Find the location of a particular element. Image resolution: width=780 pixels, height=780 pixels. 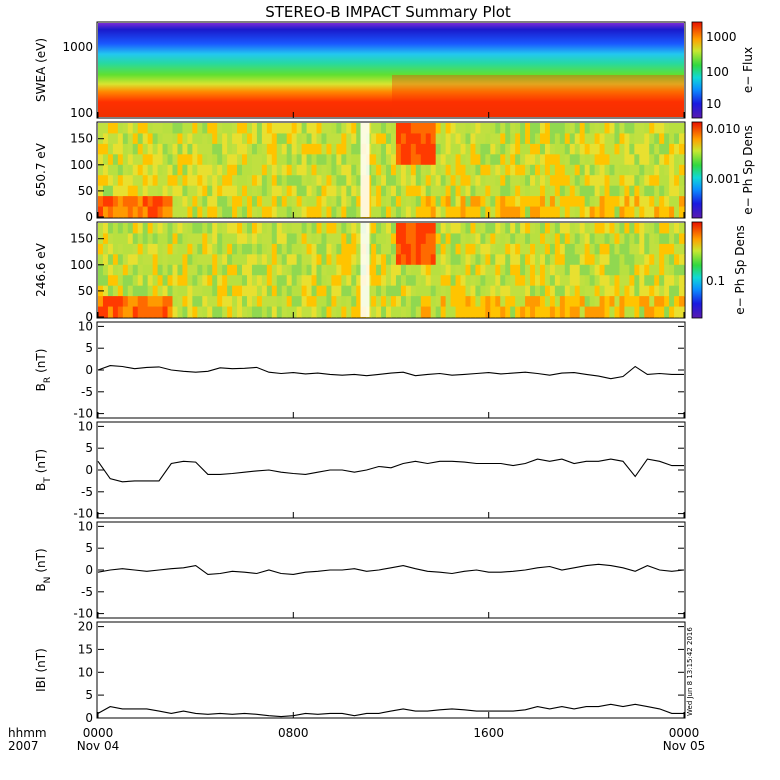

br-ylabel-main: B is located at coordinates (41, 387).